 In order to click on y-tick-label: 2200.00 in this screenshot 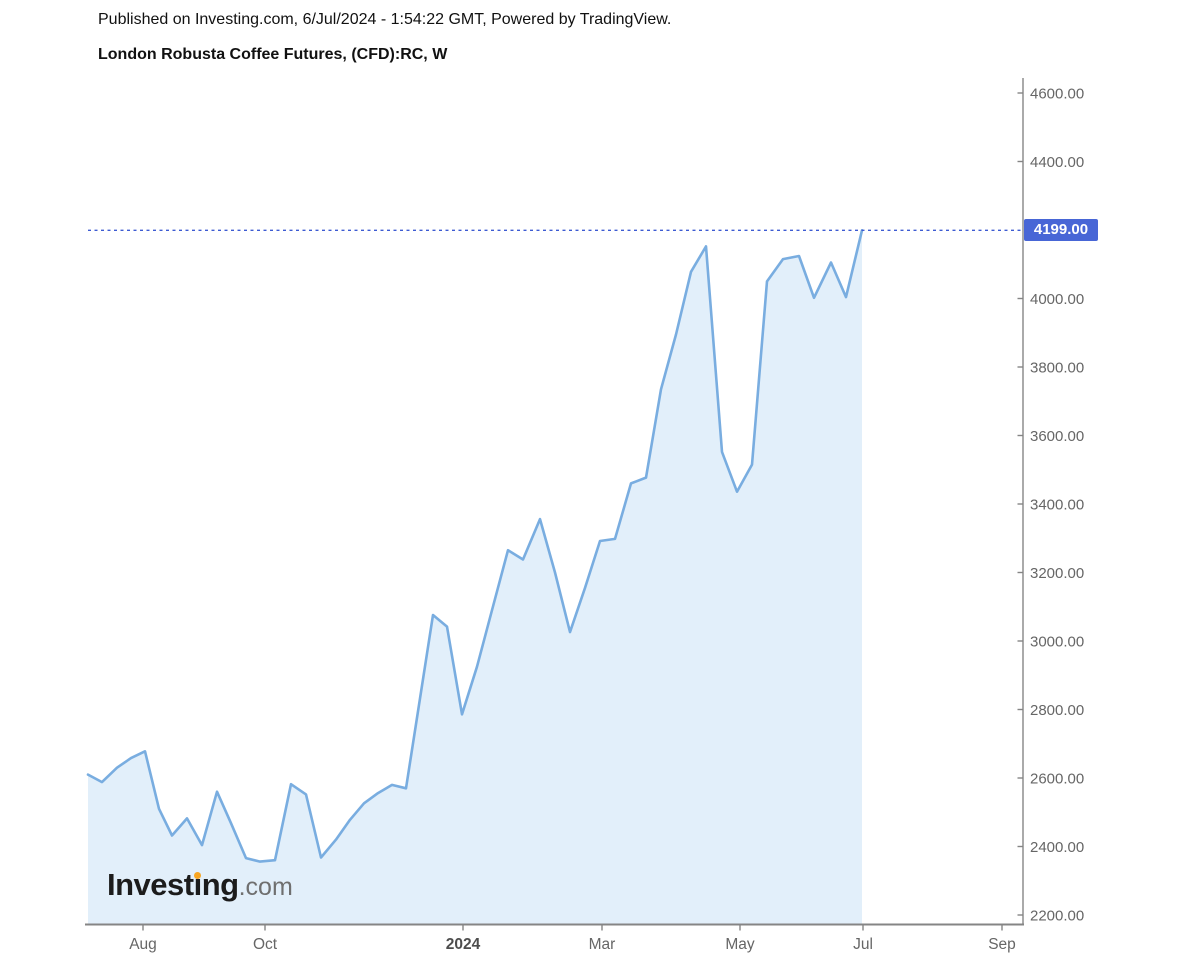, I will do `click(1057, 916)`.